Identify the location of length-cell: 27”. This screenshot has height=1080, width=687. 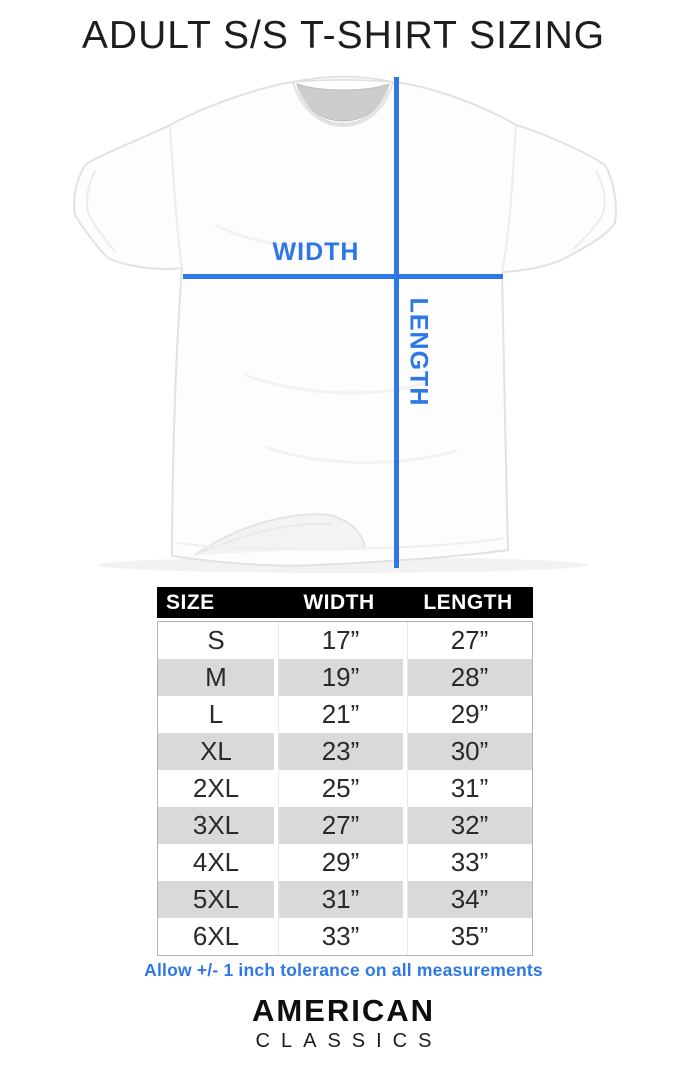
(467, 640).